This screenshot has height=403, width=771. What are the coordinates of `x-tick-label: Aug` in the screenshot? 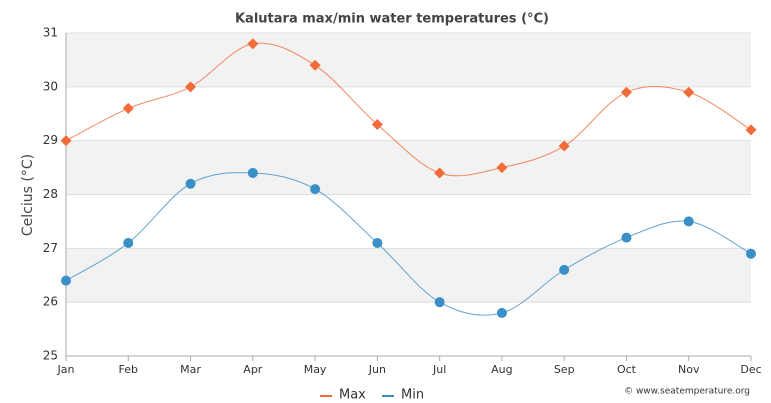 It's located at (501, 369).